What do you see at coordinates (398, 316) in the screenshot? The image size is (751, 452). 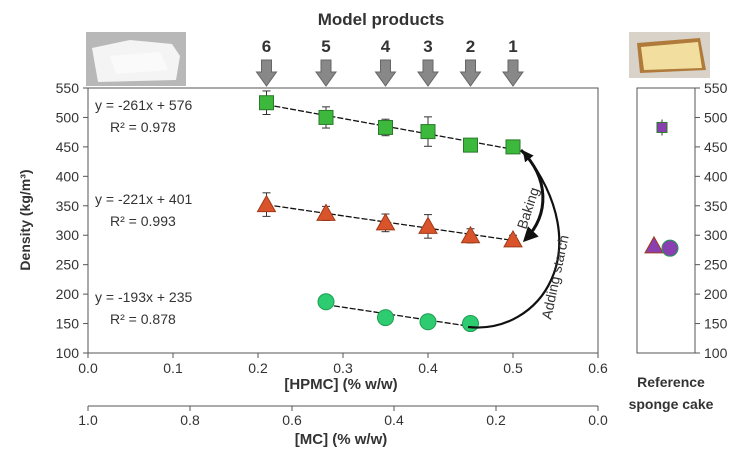 I see `trend-line` at bounding box center [398, 316].